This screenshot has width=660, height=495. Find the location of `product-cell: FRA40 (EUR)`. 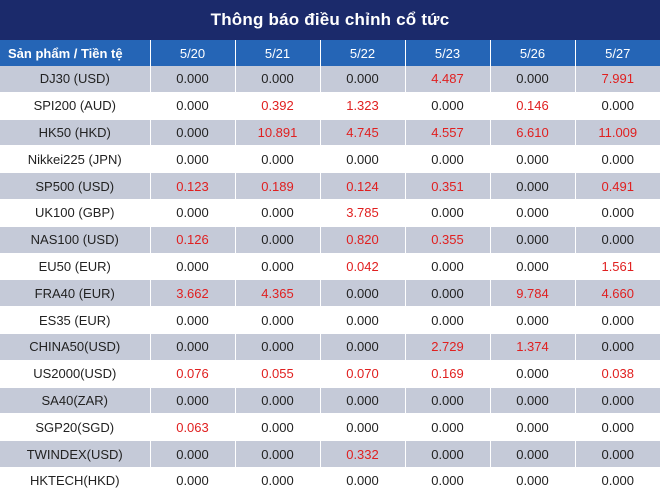

product-cell: FRA40 (EUR) is located at coordinates (75, 293).